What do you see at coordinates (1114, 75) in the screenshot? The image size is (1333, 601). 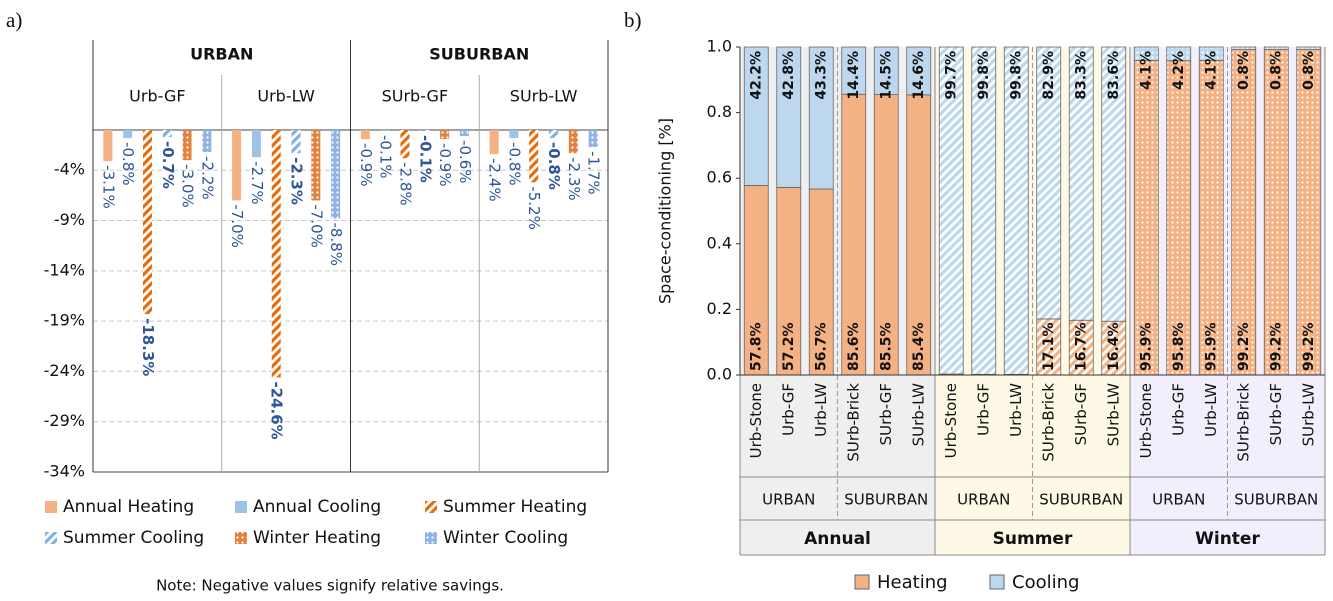 I see `value-label: 83.6%` at bounding box center [1114, 75].